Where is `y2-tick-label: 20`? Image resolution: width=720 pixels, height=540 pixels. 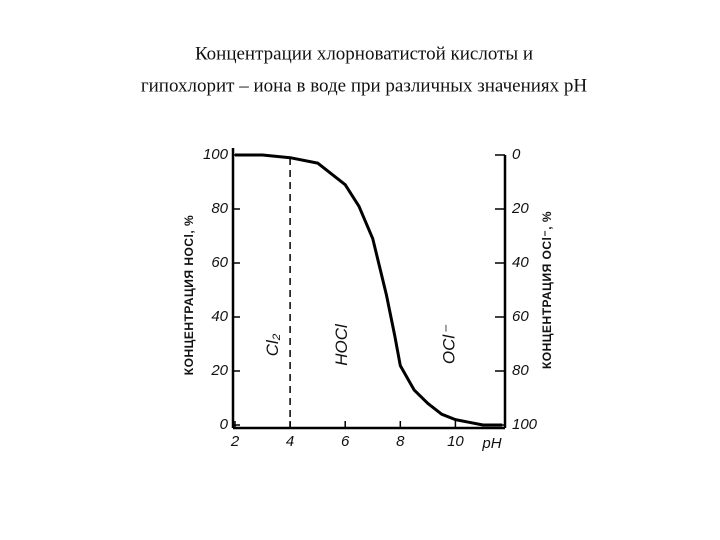 y2-tick-label: 20 is located at coordinates (520, 208).